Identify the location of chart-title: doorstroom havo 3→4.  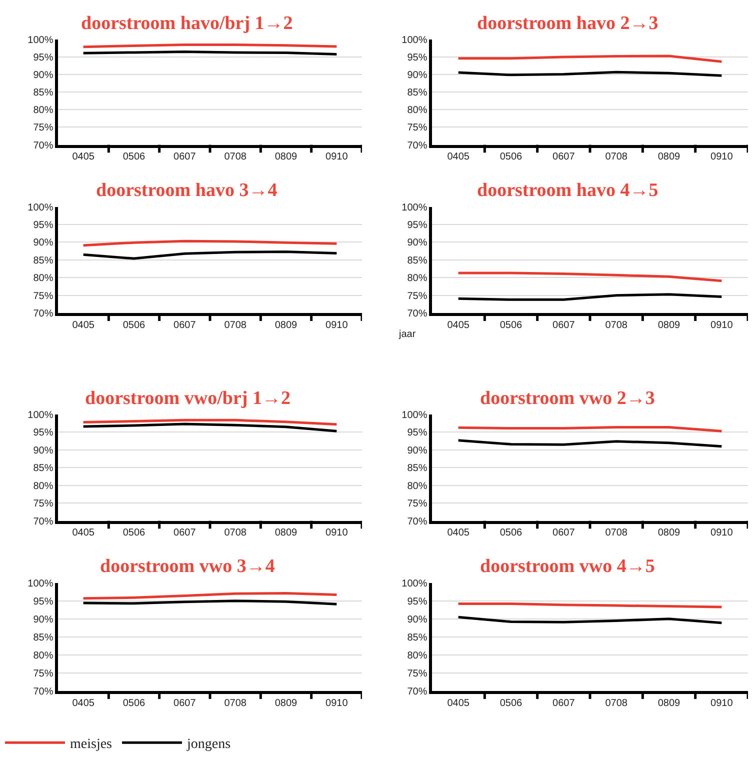
(187, 190).